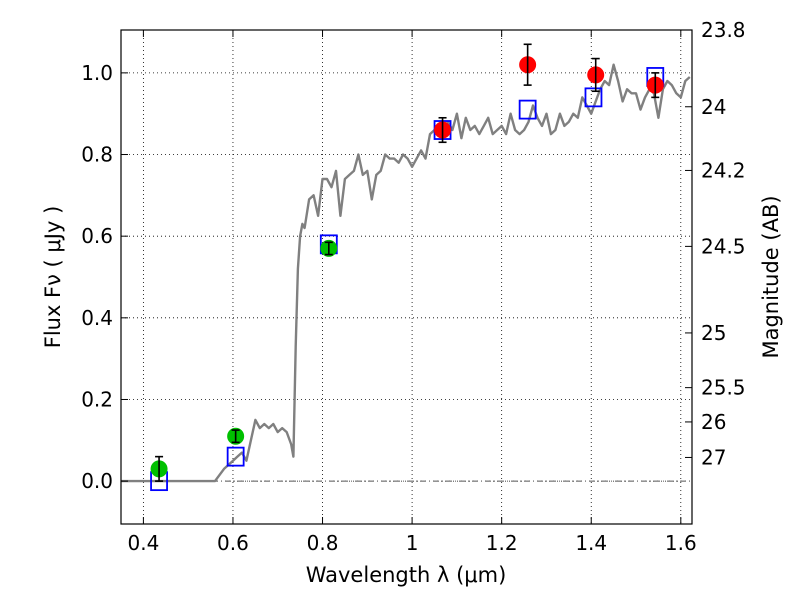 Image resolution: width=800 pixels, height=600 pixels. I want to click on right-tick-label: 26, so click(713, 422).